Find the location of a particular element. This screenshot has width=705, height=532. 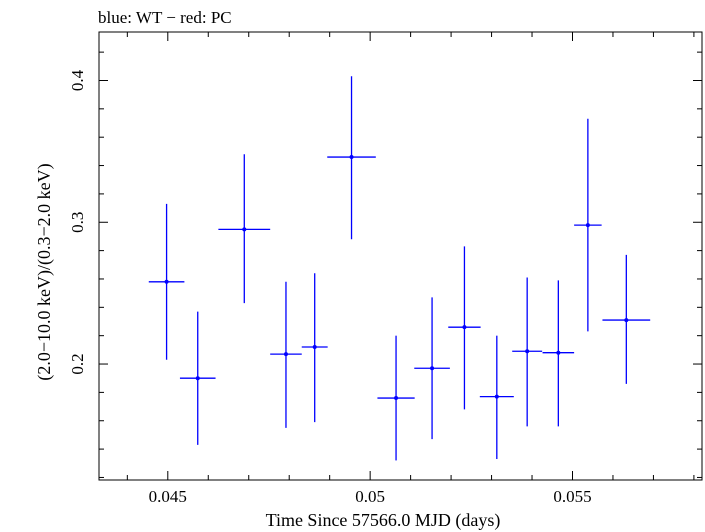

y-tick-label: 0.2 is located at coordinates (77, 363).